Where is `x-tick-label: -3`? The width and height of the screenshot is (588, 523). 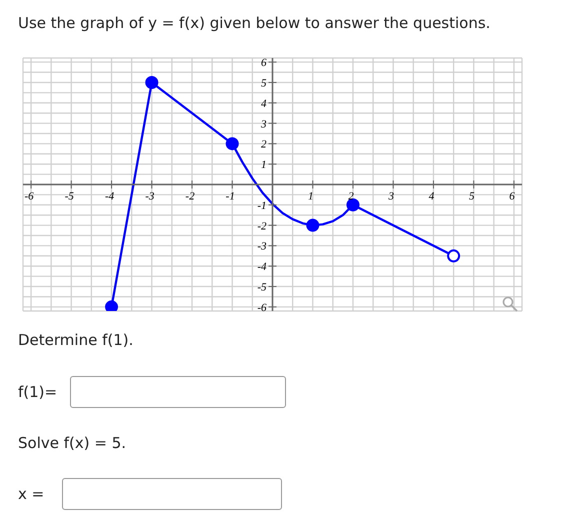 x-tick-label: -3 is located at coordinates (150, 196).